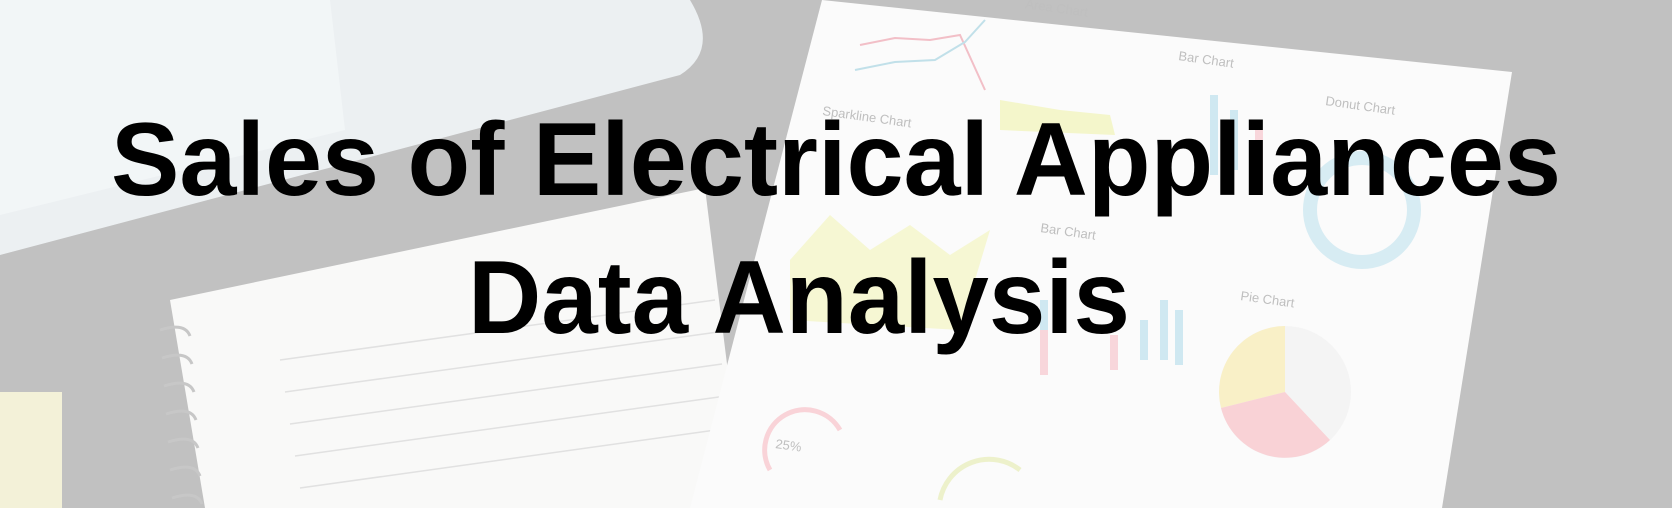  I want to click on background-label: 25%, so click(789, 445).